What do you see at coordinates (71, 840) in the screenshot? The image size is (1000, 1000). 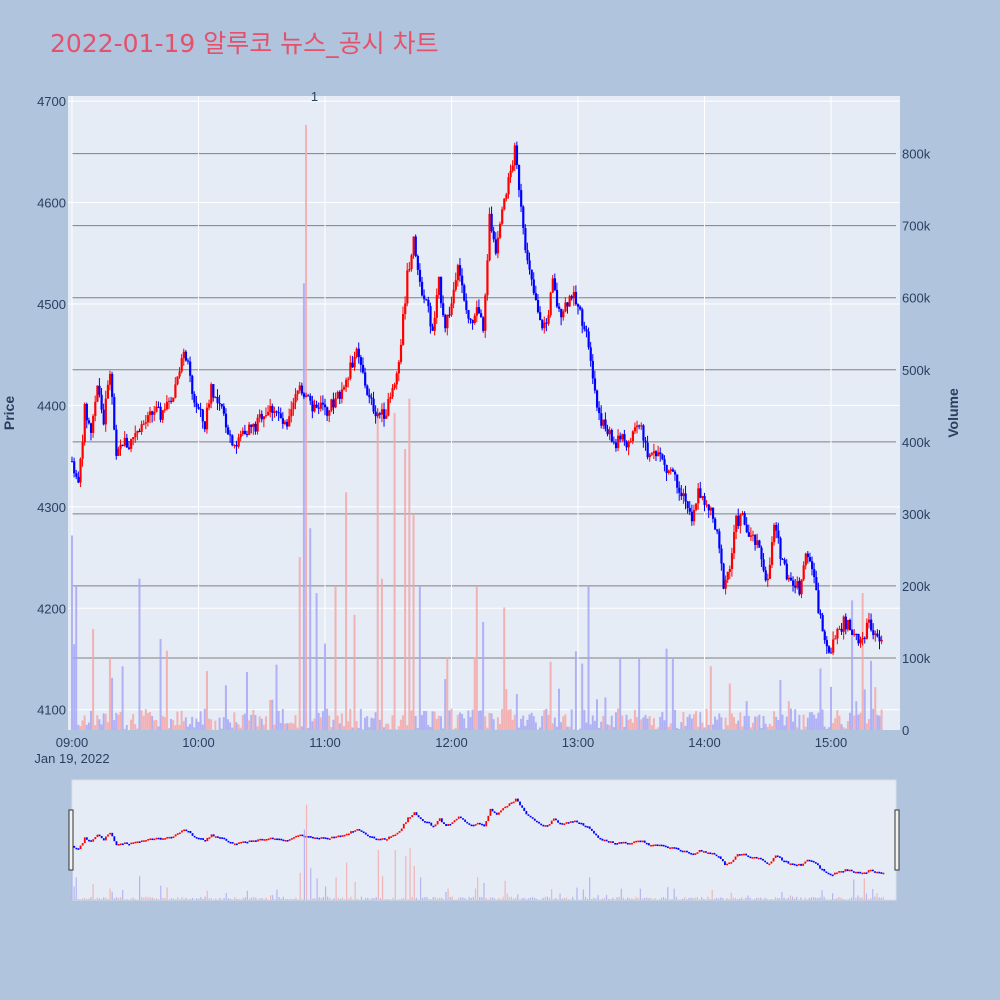 I see `range-slider-left-handle` at bounding box center [71, 840].